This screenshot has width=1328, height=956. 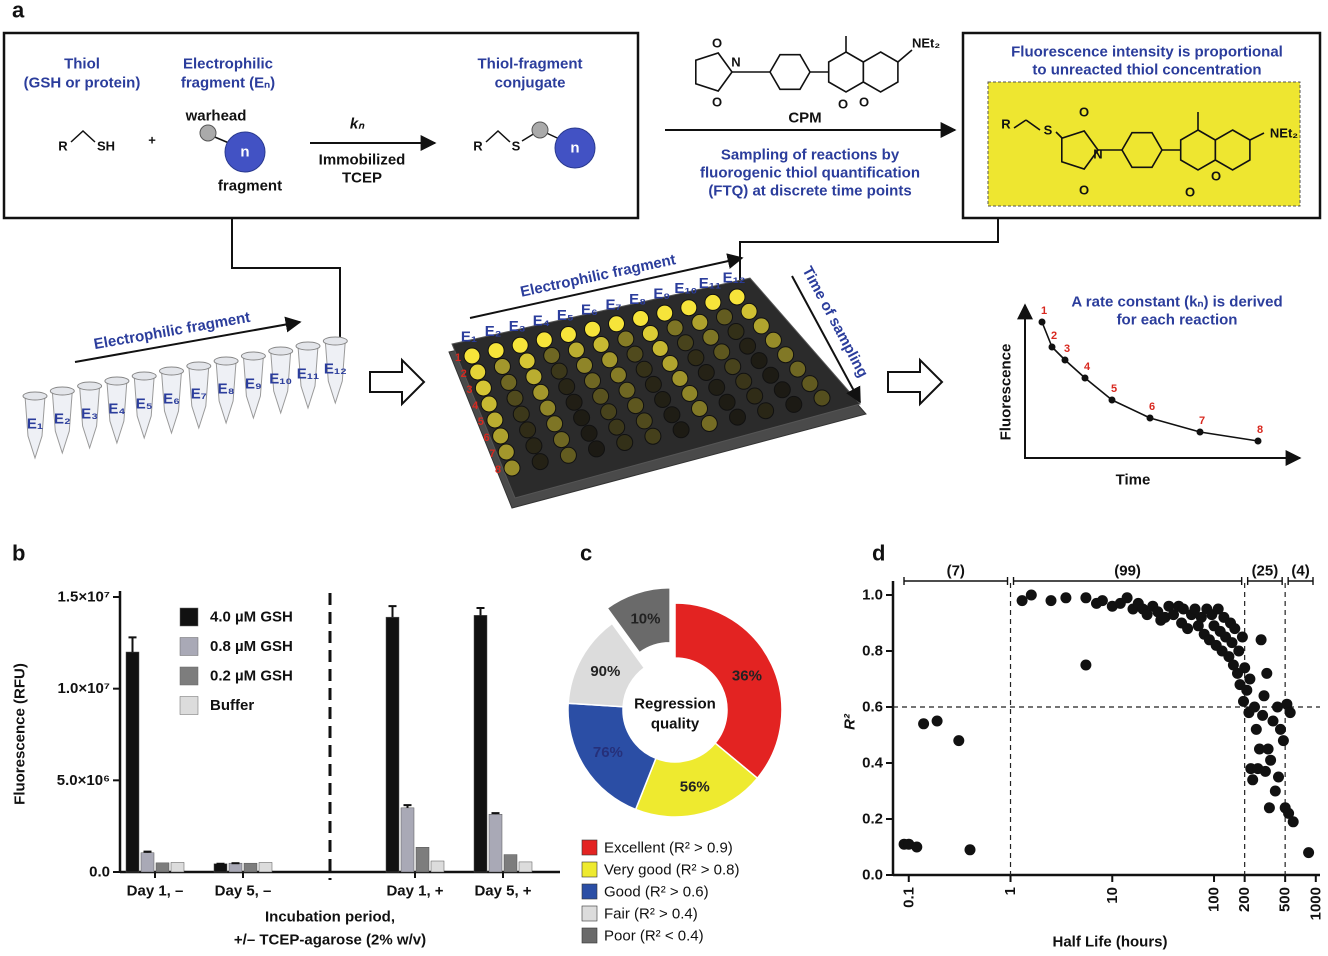 What do you see at coordinates (492, 454) in the screenshot?
I see `plate-row-label: 7` at bounding box center [492, 454].